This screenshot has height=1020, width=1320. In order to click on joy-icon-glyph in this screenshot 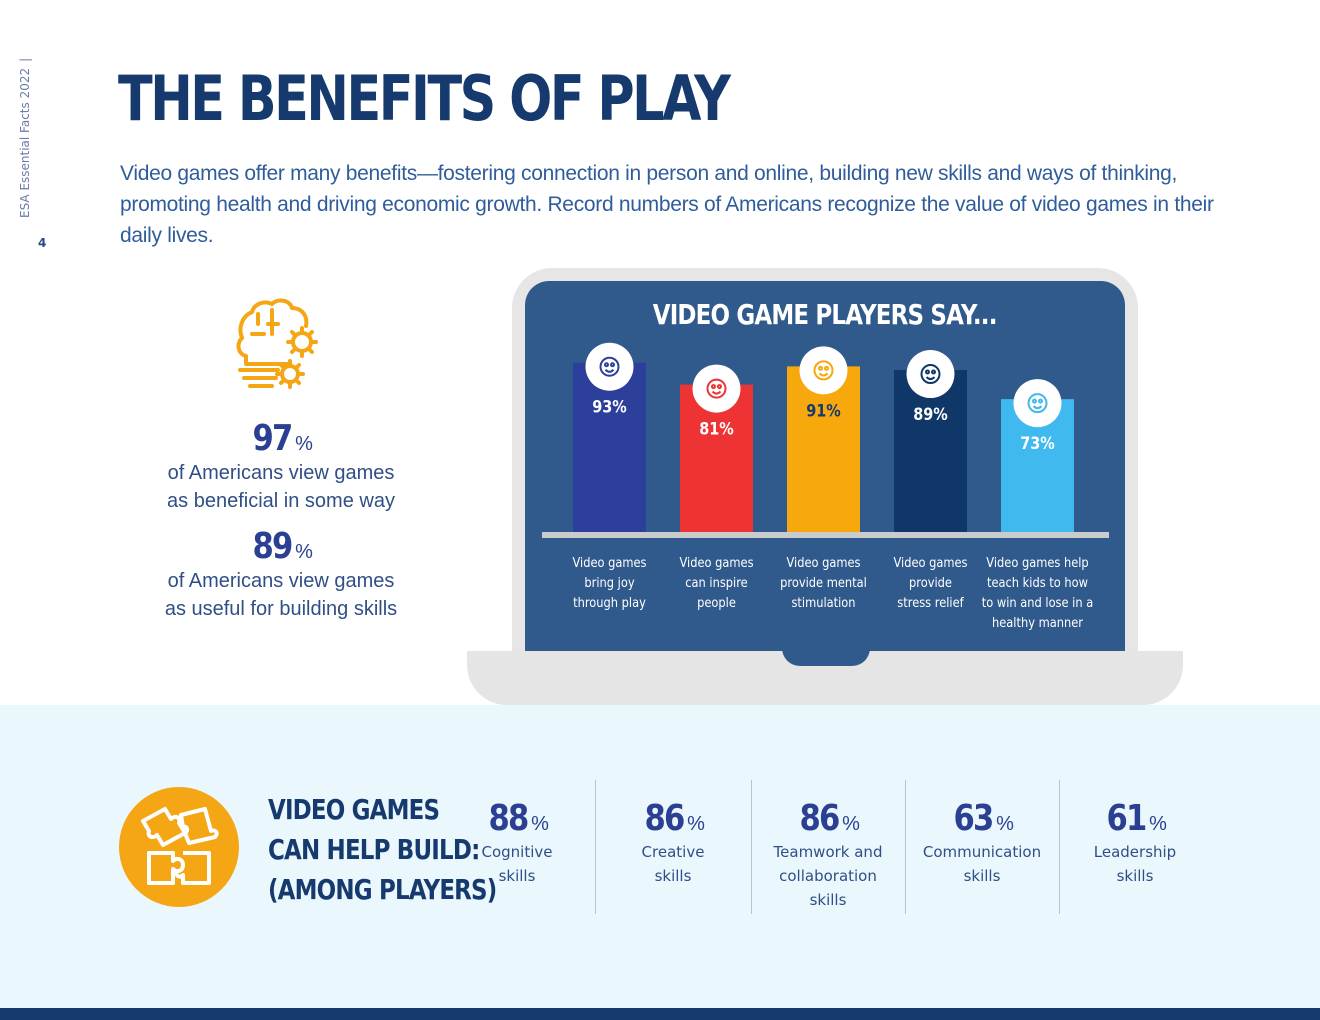, I will do `click(609, 366)`.